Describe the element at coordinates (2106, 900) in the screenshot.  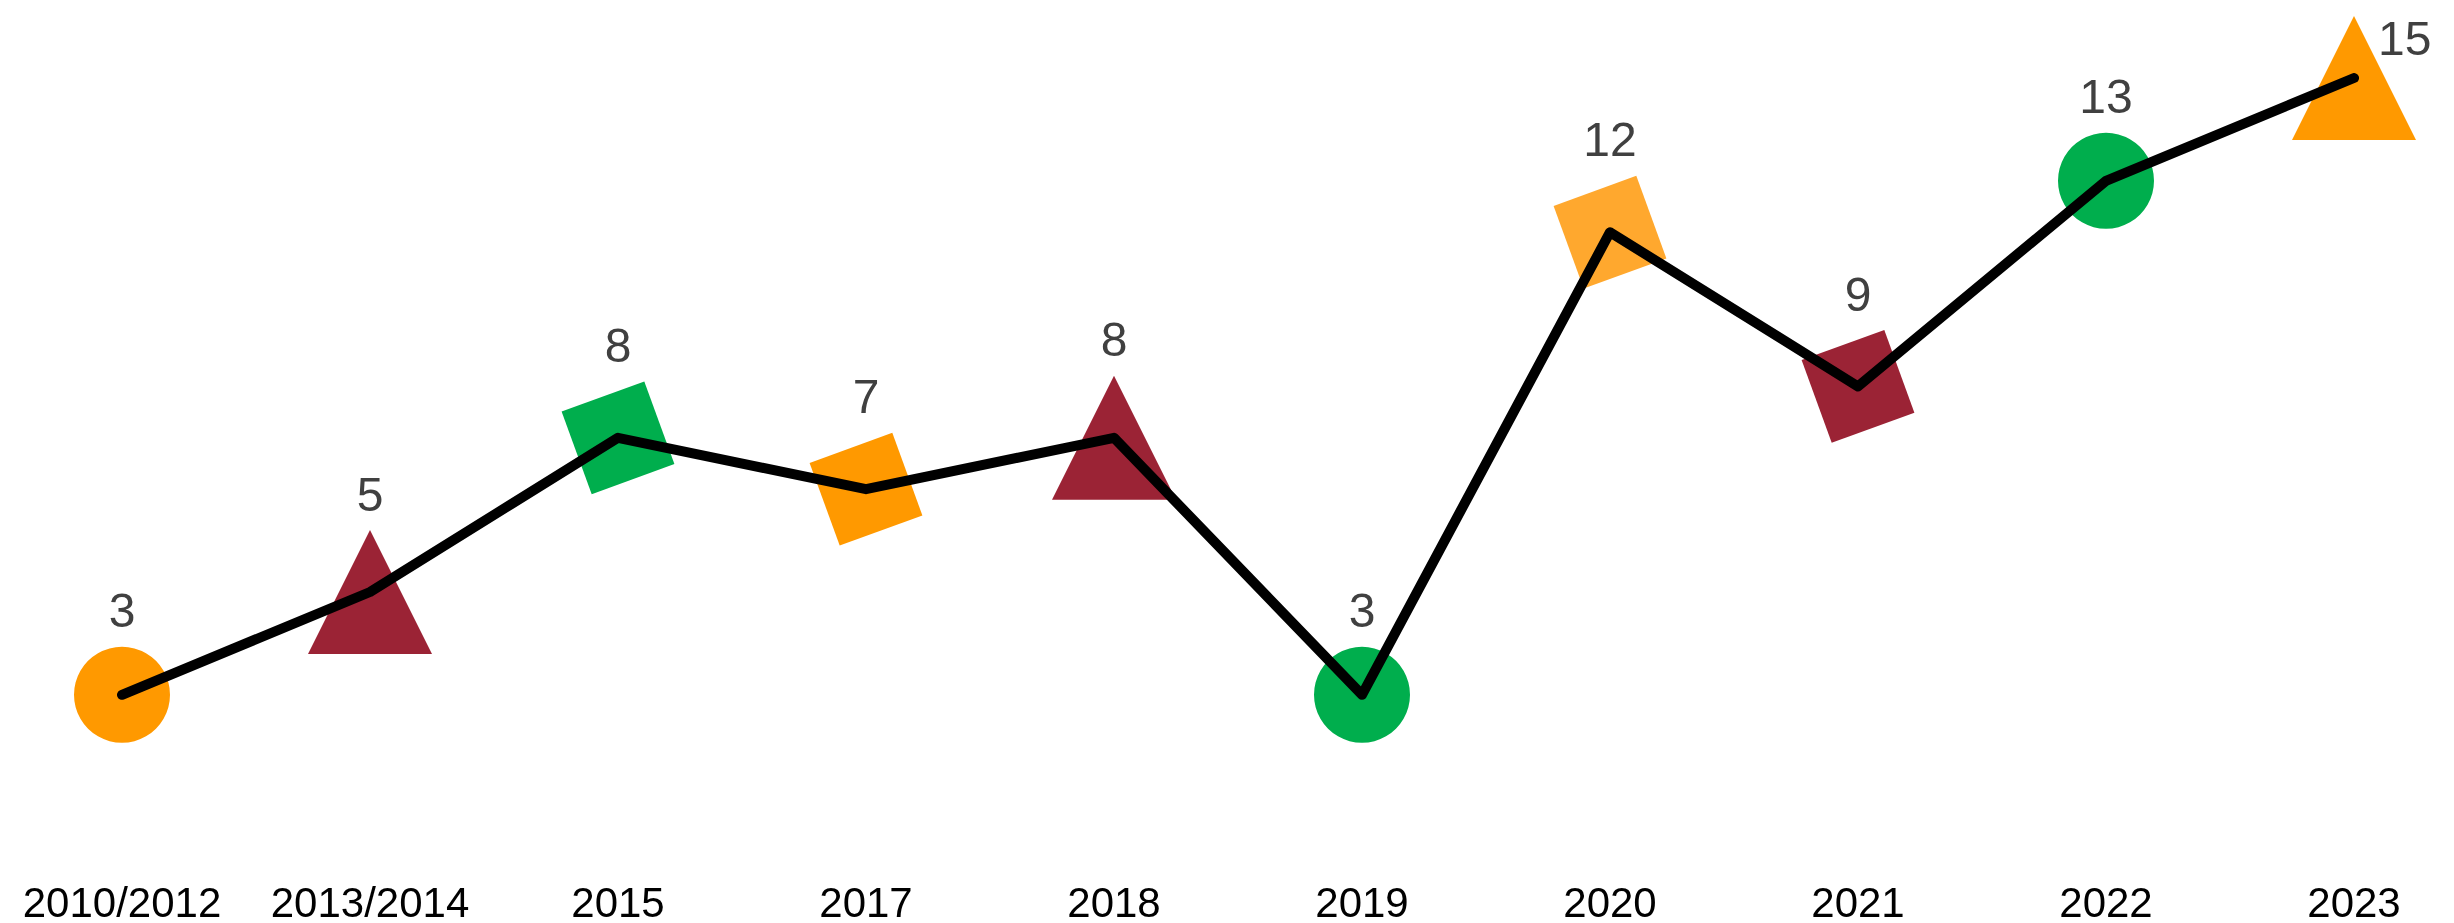
I see `x-tick-label: 2022` at that location.